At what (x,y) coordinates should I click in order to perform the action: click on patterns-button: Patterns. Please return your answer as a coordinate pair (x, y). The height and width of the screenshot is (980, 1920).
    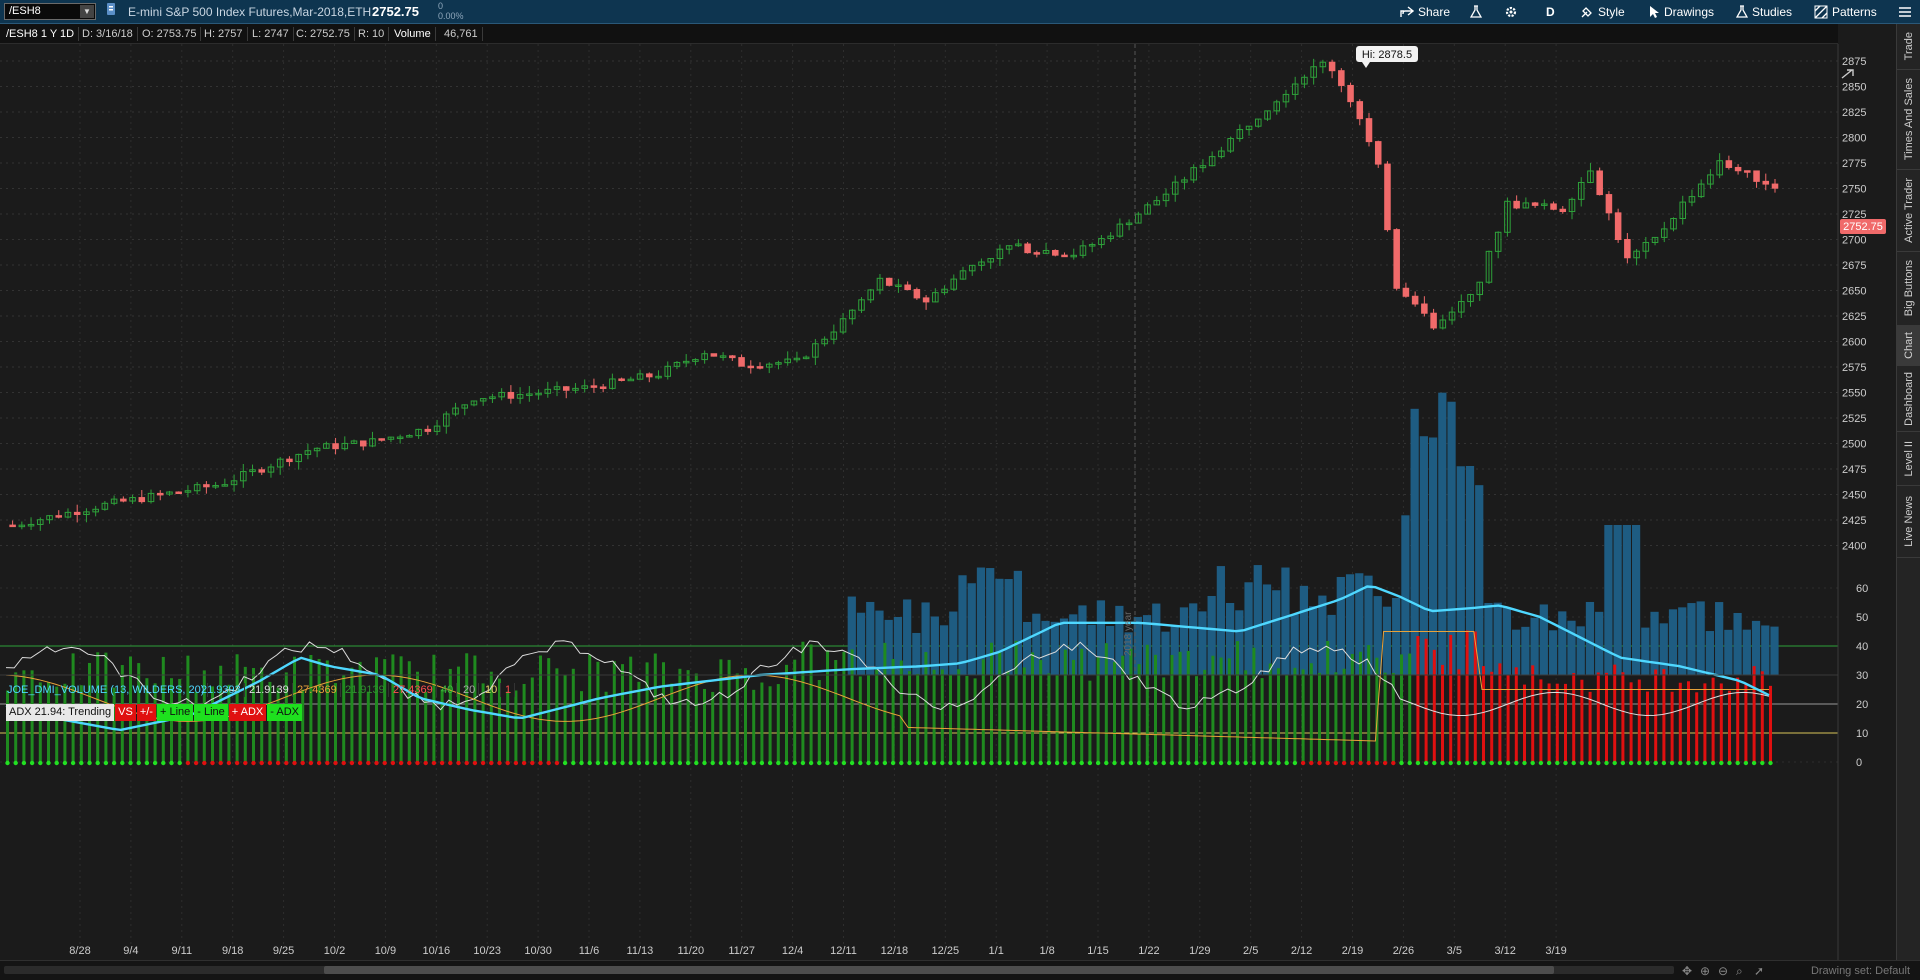
    Looking at the image, I should click on (1845, 12).